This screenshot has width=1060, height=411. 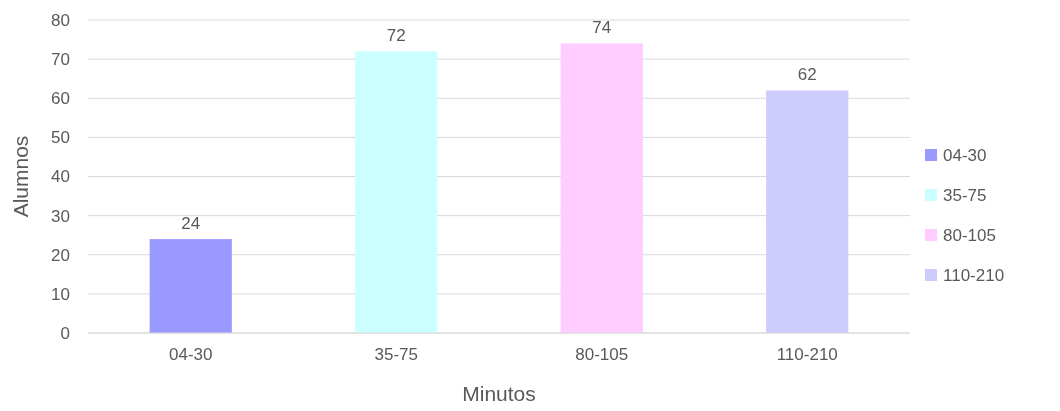 What do you see at coordinates (60, 20) in the screenshot?
I see `y-tick-label: 80` at bounding box center [60, 20].